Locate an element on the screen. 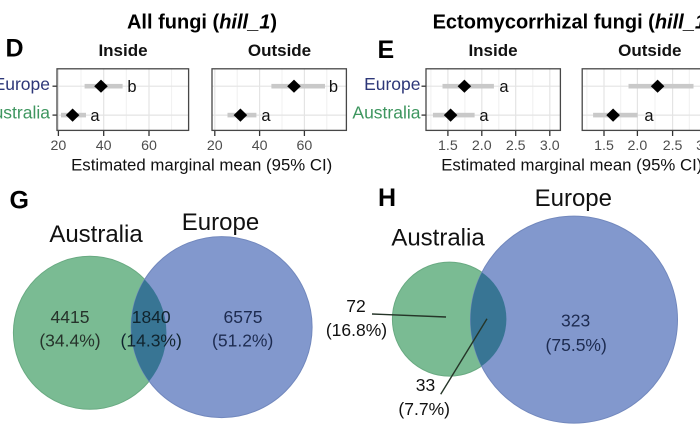 The height and width of the screenshot is (441, 700). svg-text: 4415 is located at coordinates (70, 317).